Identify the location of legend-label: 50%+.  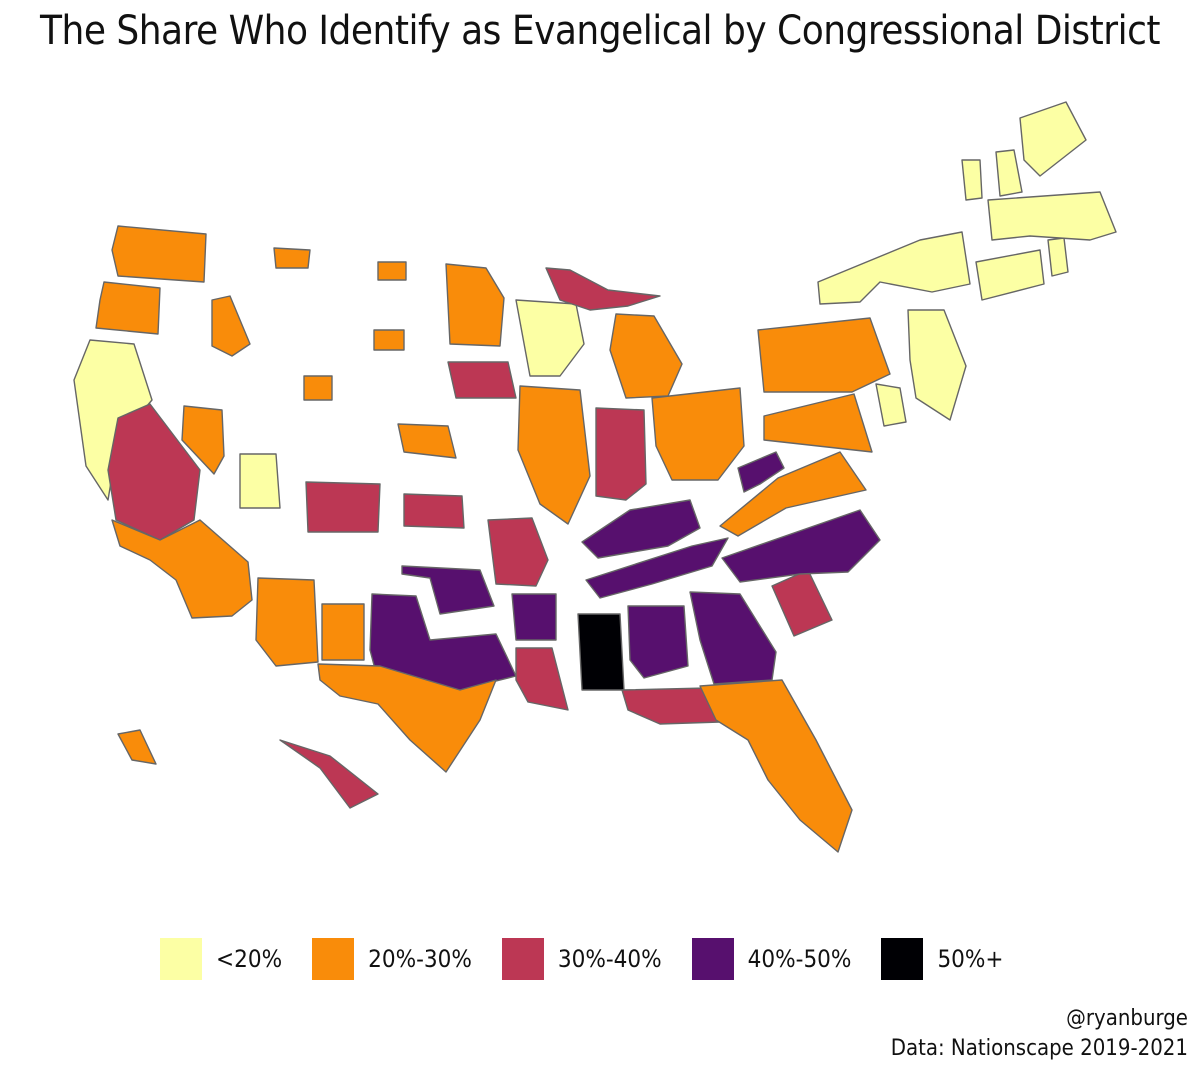
(970, 959).